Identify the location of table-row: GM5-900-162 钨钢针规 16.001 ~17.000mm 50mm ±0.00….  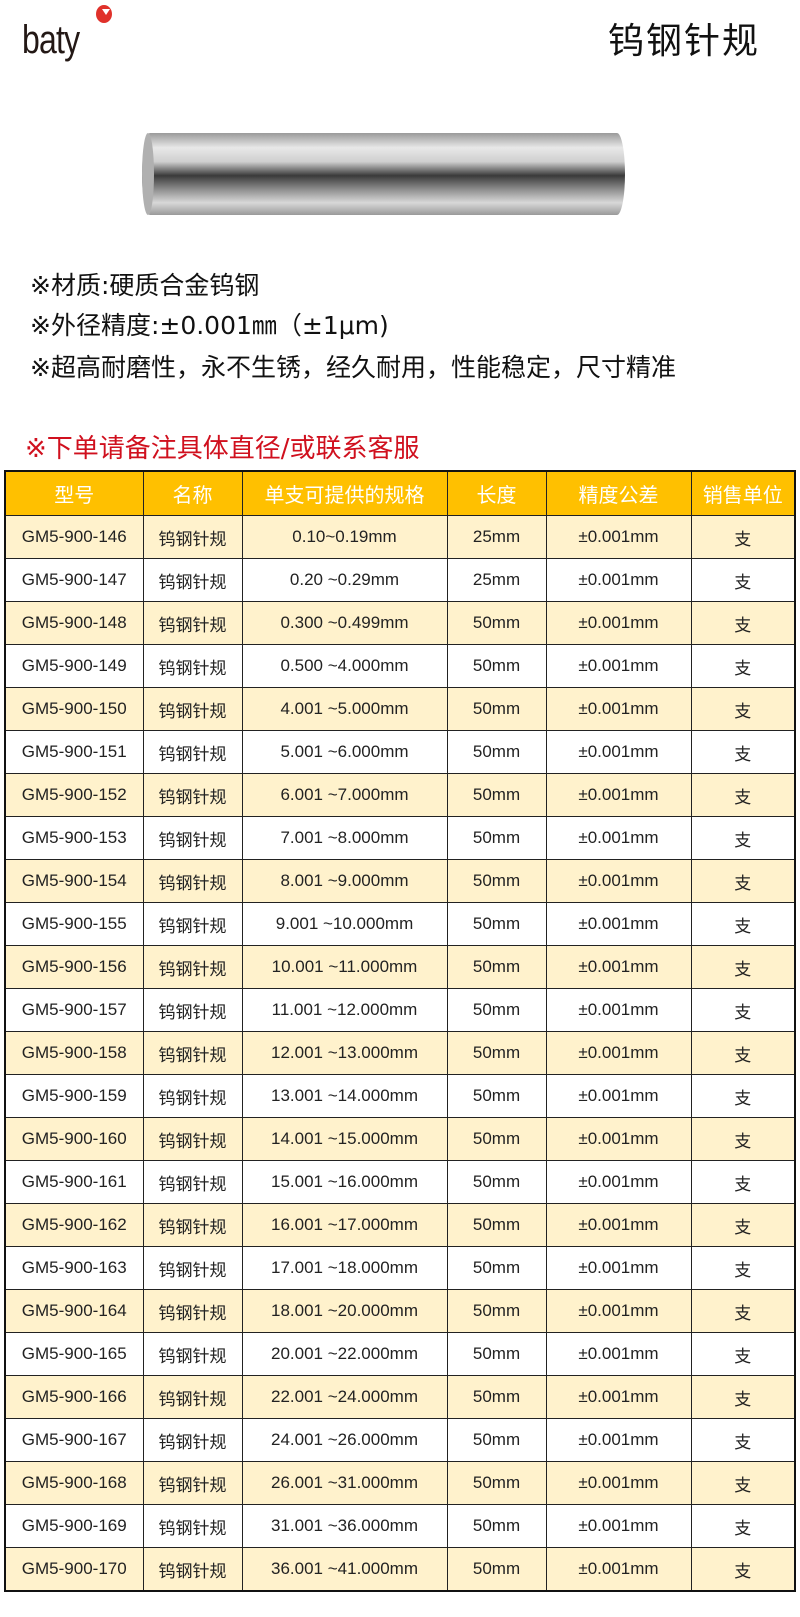
(400, 1225).